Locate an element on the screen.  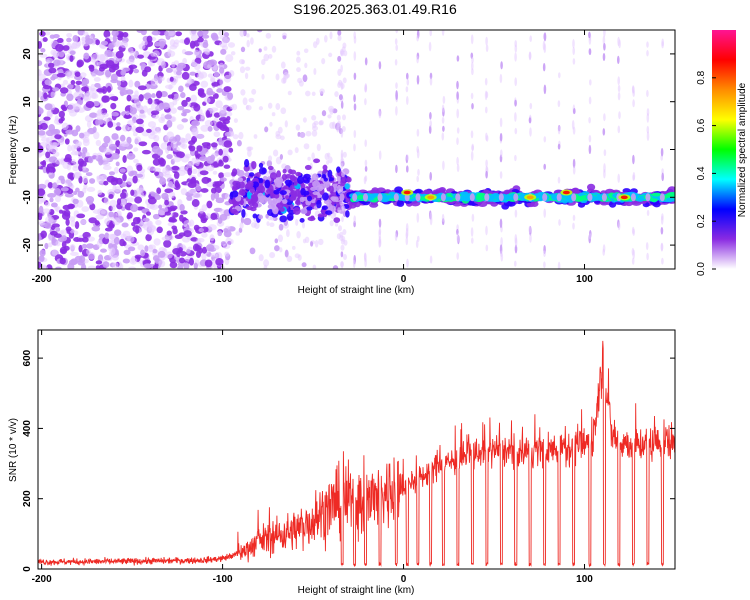
x-tick-label: -100 is located at coordinates (223, 579).